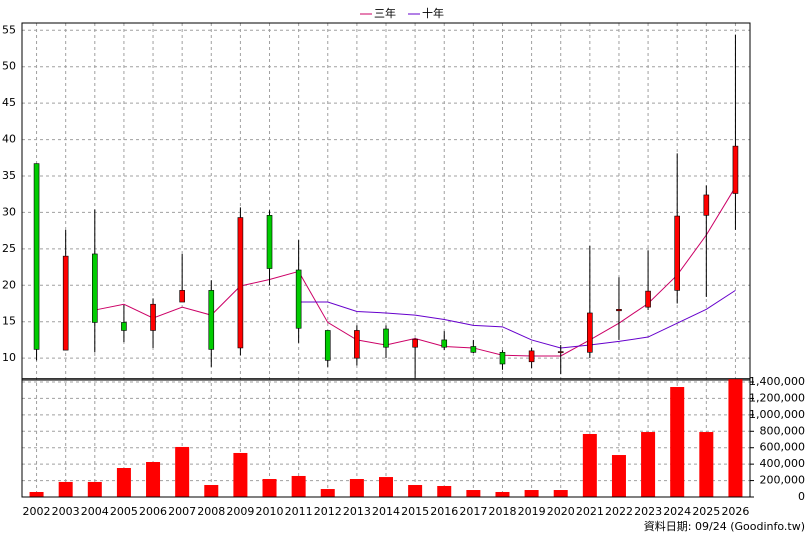  What do you see at coordinates (801, 496) in the screenshot?
I see `y-tick-label: 0` at bounding box center [801, 496].